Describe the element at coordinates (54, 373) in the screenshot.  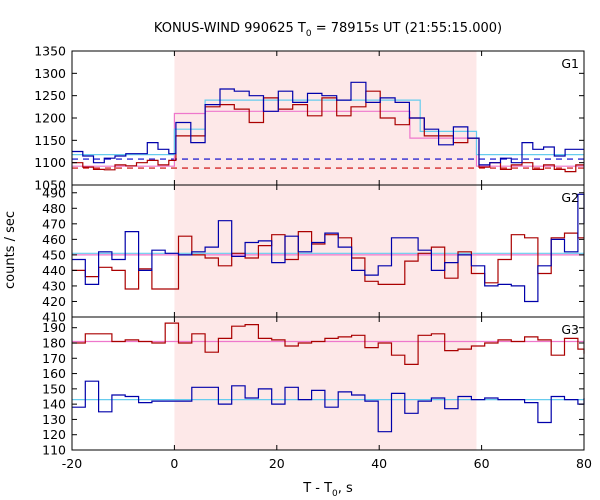
I see `y-tick-label: 160` at that location.